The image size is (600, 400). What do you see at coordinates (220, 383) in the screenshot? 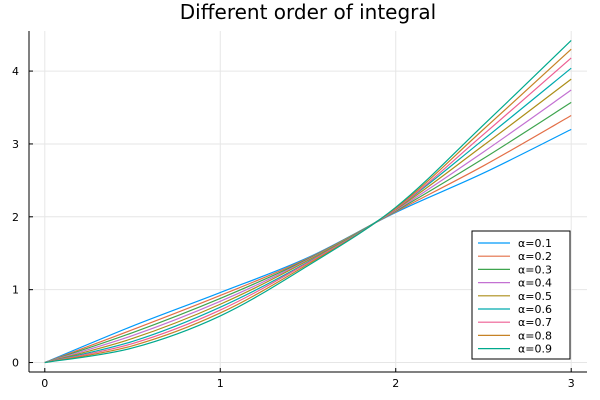
I see `x-tick-label: 1` at bounding box center [220, 383].